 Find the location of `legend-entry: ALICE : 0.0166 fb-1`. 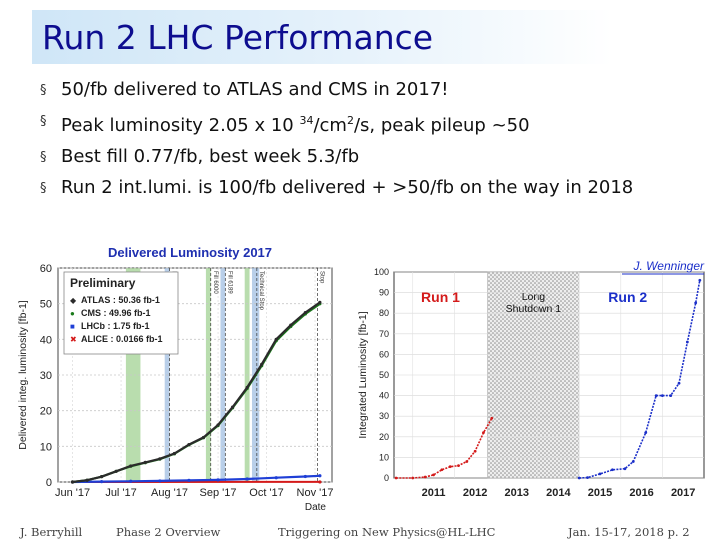

legend-entry: ALICE : 0.0166 fb-1 is located at coordinates (122, 339).